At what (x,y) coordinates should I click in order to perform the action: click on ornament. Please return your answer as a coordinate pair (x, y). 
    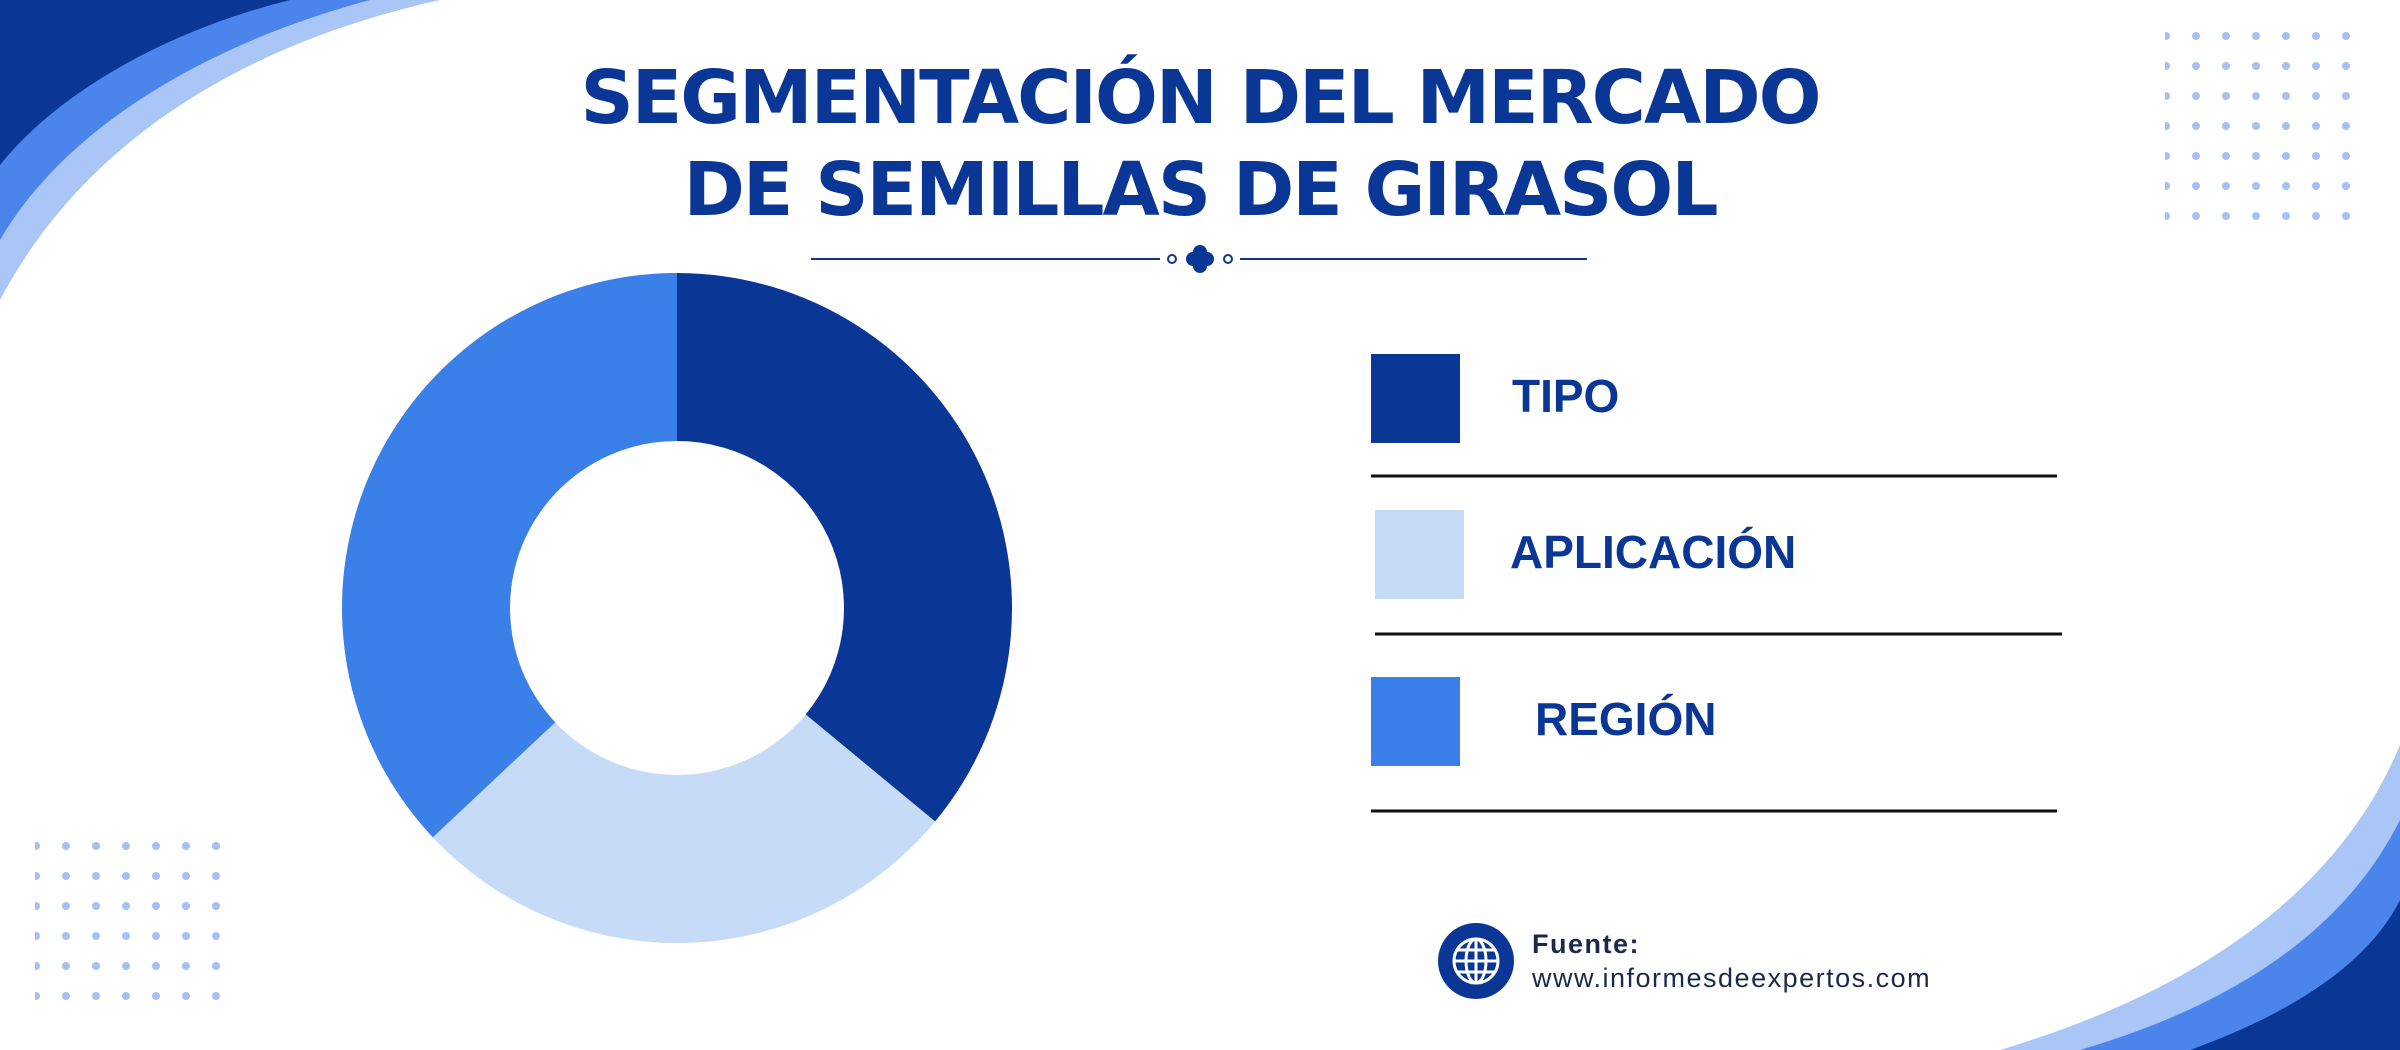
    Looking at the image, I should click on (1200, 259).